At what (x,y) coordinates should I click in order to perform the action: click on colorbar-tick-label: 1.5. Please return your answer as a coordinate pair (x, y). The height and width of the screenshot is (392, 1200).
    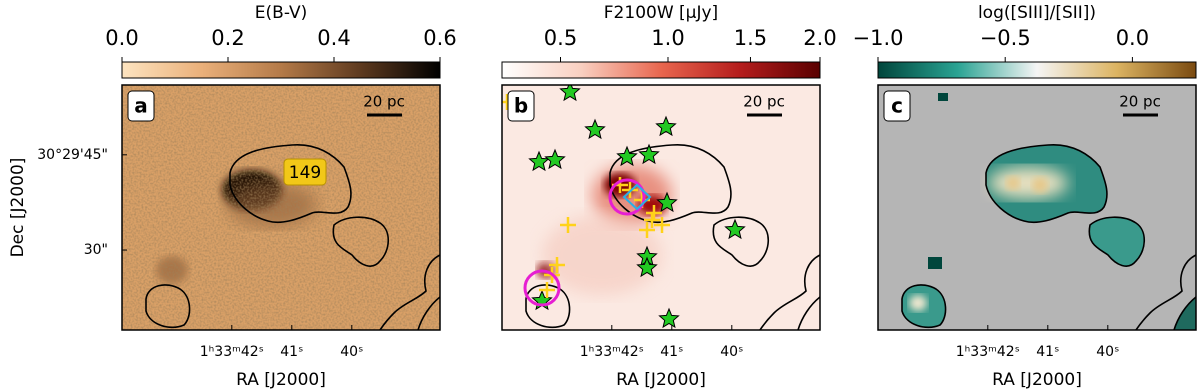
    Looking at the image, I should click on (750, 38).